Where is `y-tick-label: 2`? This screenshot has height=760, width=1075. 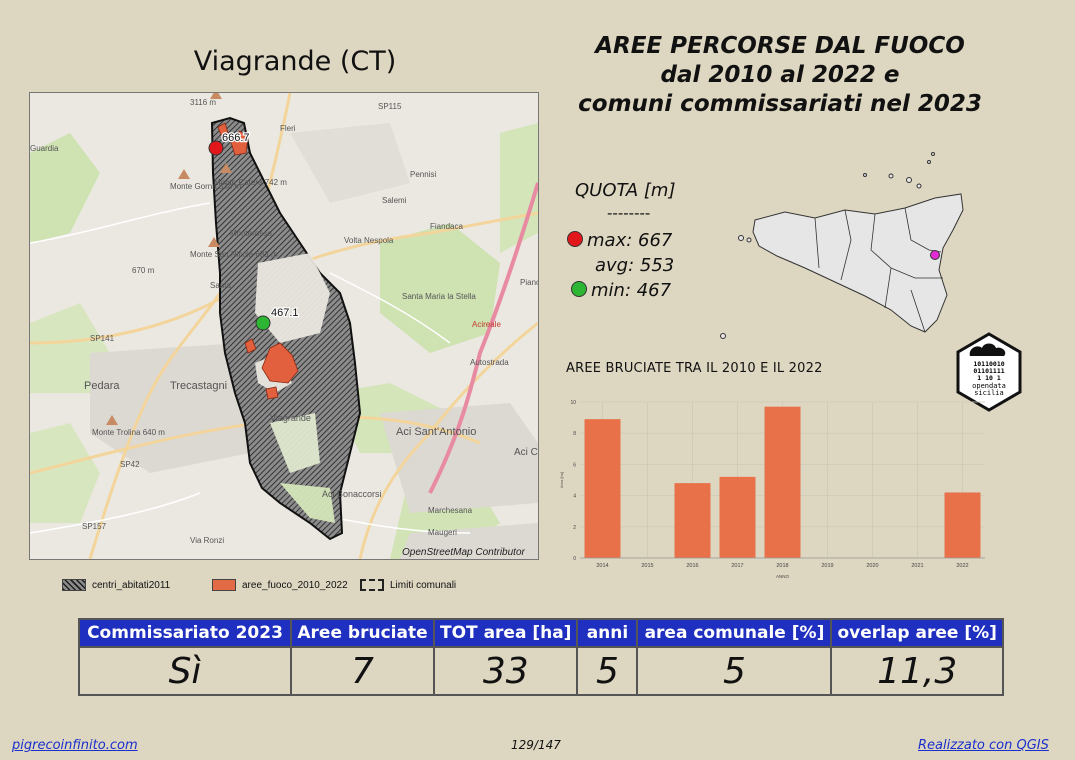
y-tick-label: 2 is located at coordinates (574, 528).